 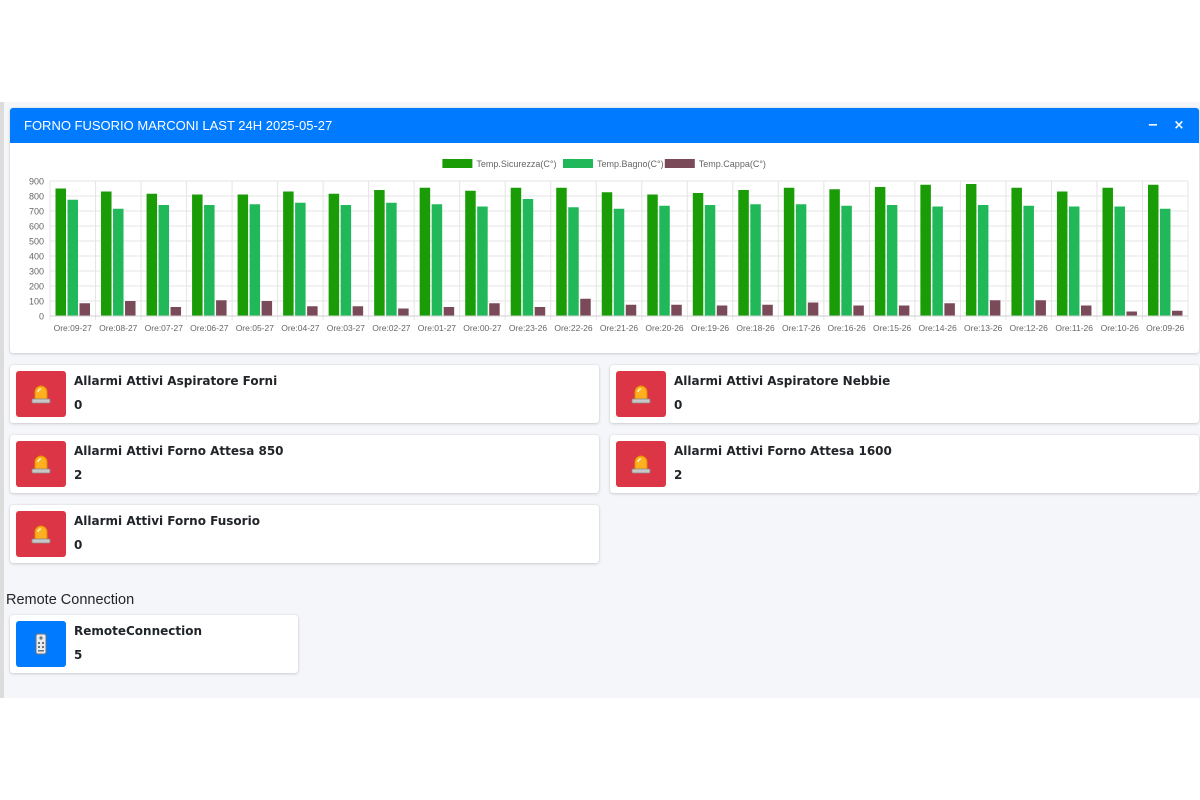 What do you see at coordinates (36, 242) in the screenshot?
I see `y-tick-label: 500` at bounding box center [36, 242].